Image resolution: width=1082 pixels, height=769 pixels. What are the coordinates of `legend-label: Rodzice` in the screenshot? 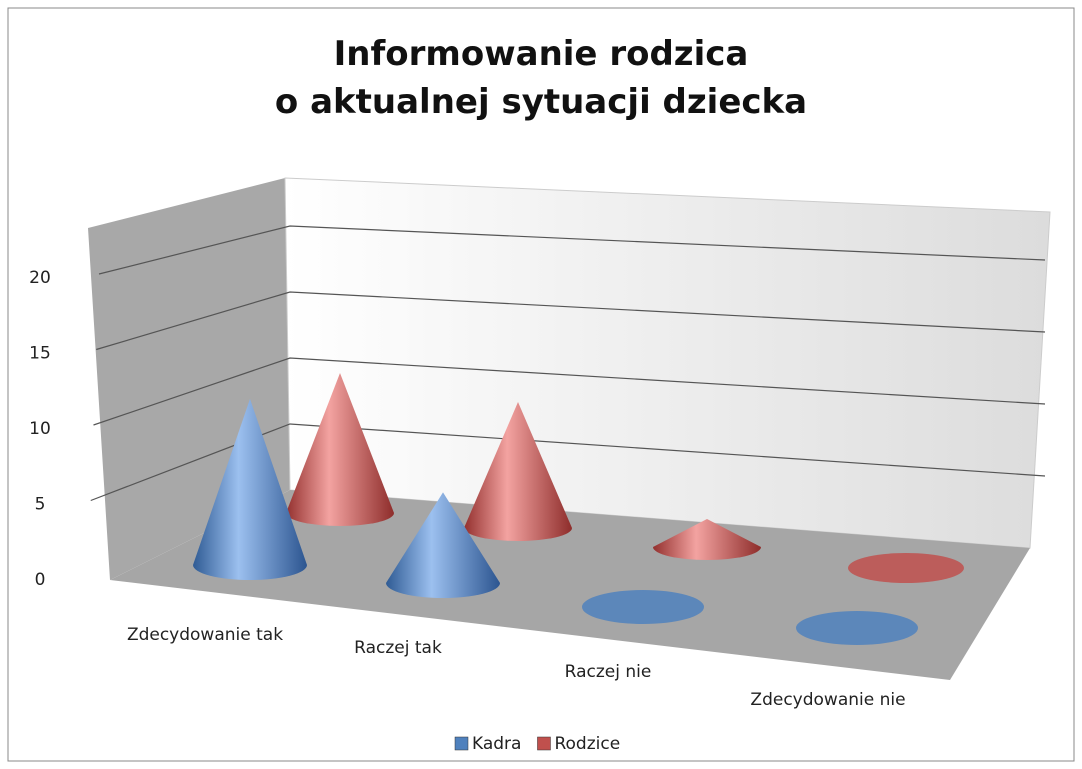 It's located at (587, 744).